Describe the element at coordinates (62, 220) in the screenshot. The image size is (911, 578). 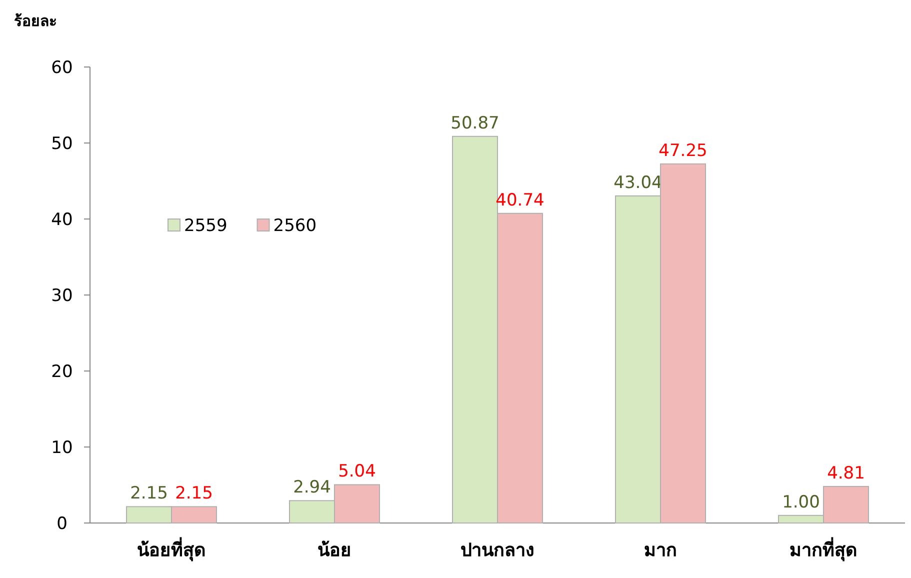
I see `y-tick-label: 40` at that location.